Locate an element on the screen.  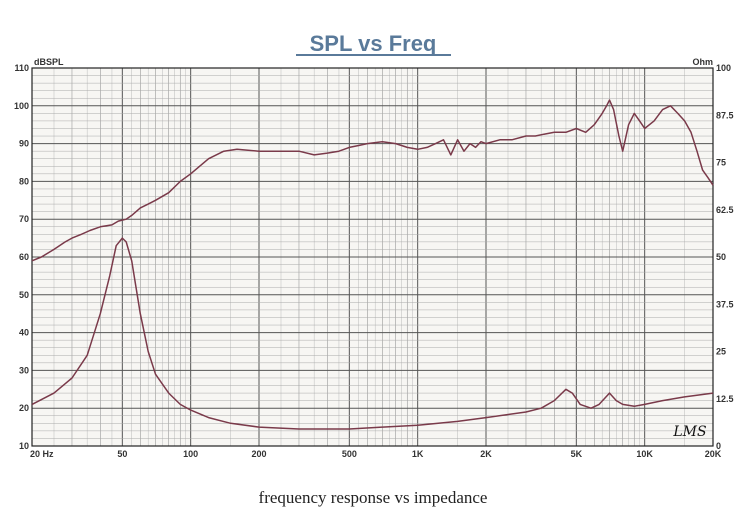
left-axis-unit: dBSPL is located at coordinates (49, 62).